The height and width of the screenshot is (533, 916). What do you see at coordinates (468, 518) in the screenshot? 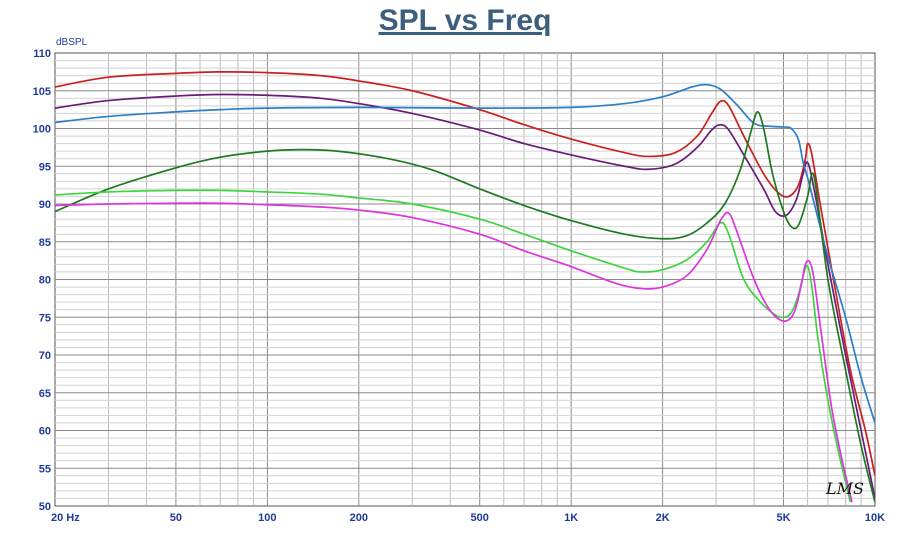
I see `x-tick-labels: 20 Hz 50 100 200 500 1K 2K 5K 10K` at bounding box center [468, 518].